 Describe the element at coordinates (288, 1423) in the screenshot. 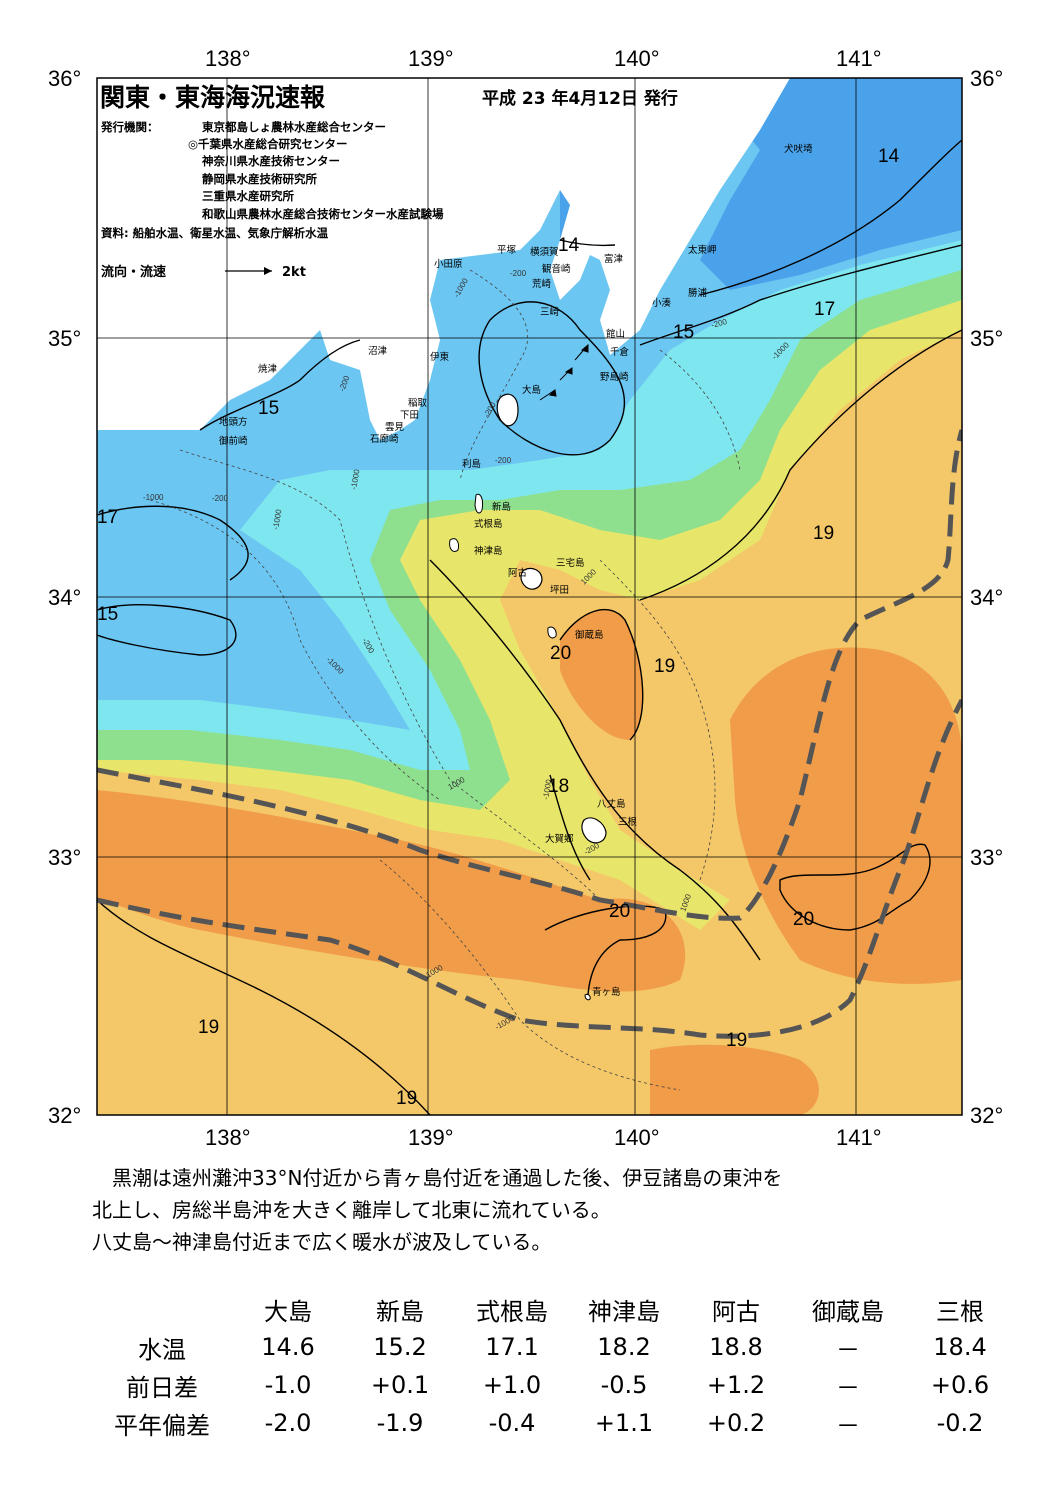

I see `table-cell: -2.0` at that location.